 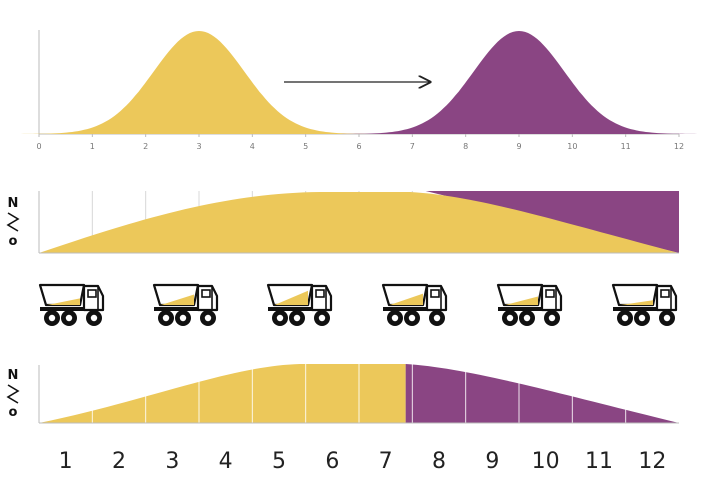 I want to click on initial-distribution-curve, so click(x=199, y=82).